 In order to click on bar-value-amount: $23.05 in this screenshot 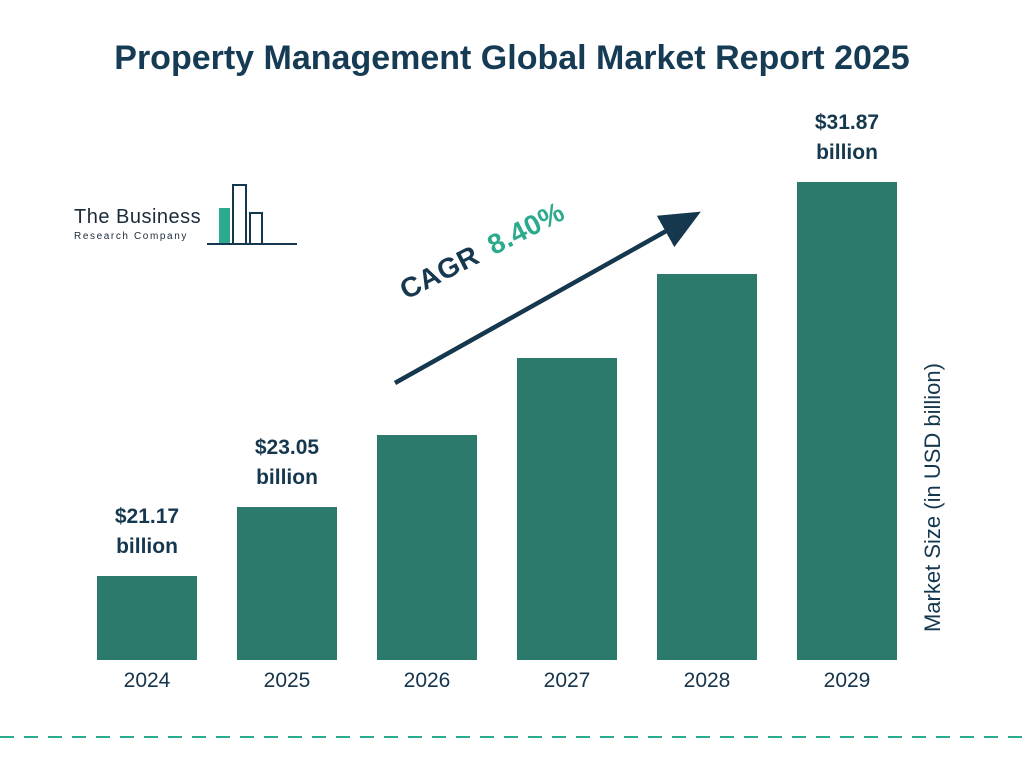, I will do `click(287, 447)`.